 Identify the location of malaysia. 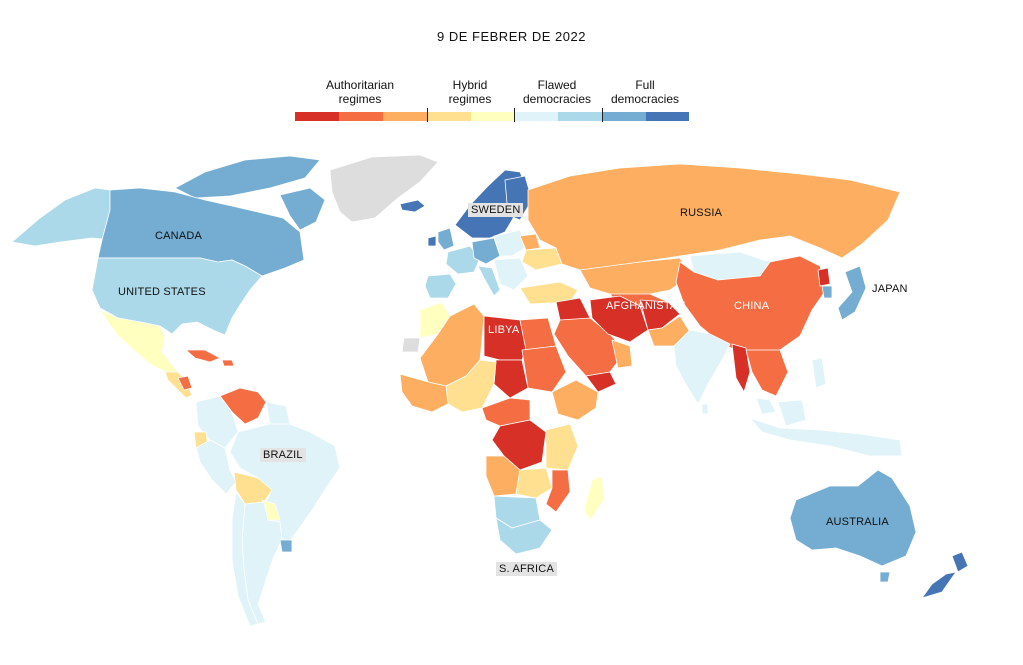
(766, 406).